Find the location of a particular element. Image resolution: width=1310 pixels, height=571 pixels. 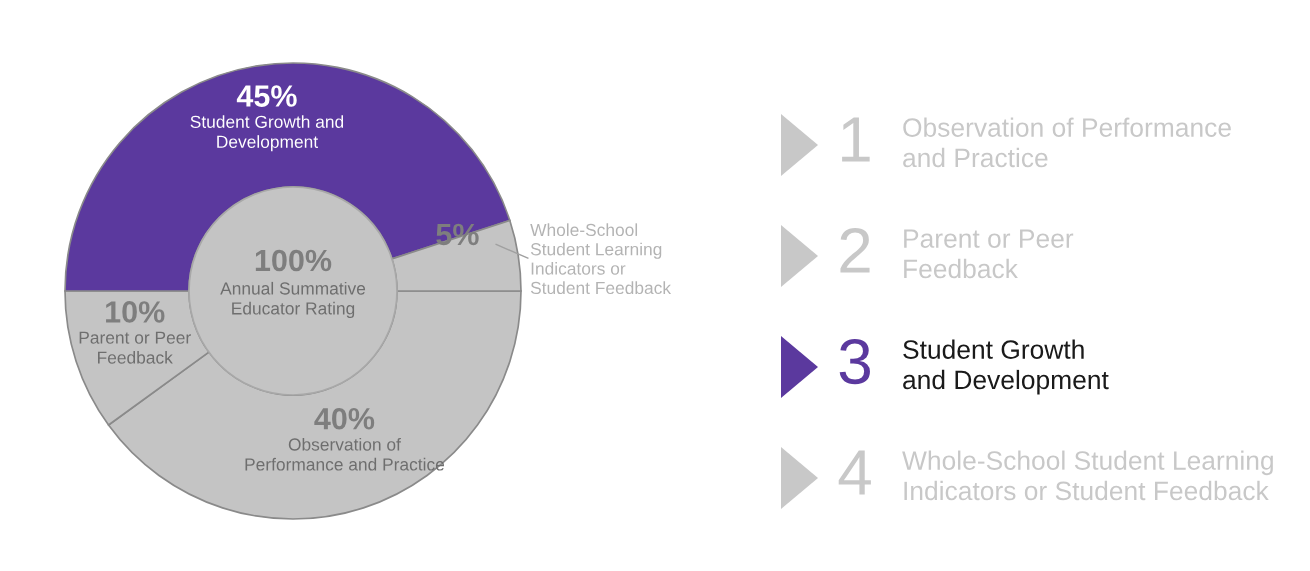

slice-label: Whole-School Student Learning Indicators or Student Feedback is located at coordinates (601, 259).